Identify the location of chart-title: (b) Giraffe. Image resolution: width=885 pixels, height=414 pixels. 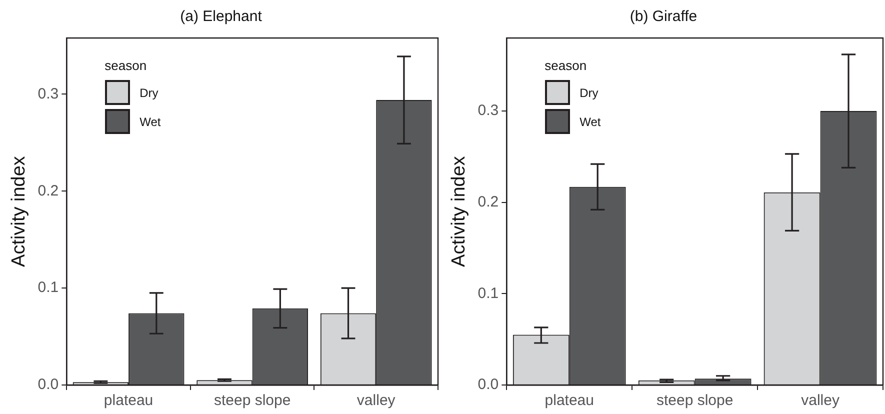
(664, 17).